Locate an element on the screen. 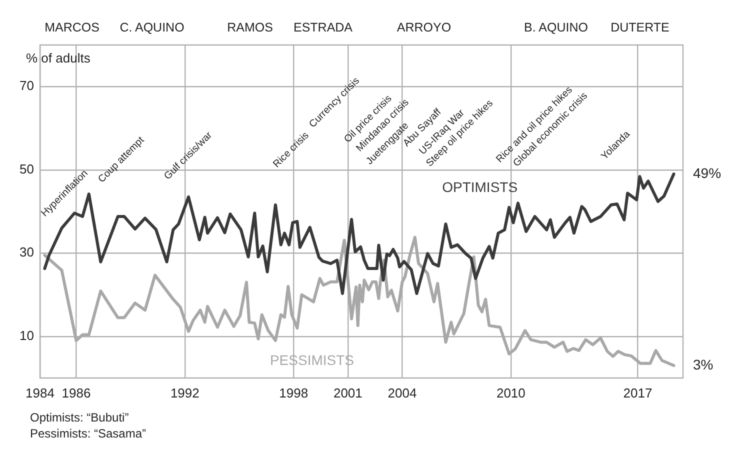  text: C. AQUINO is located at coordinates (152, 27).